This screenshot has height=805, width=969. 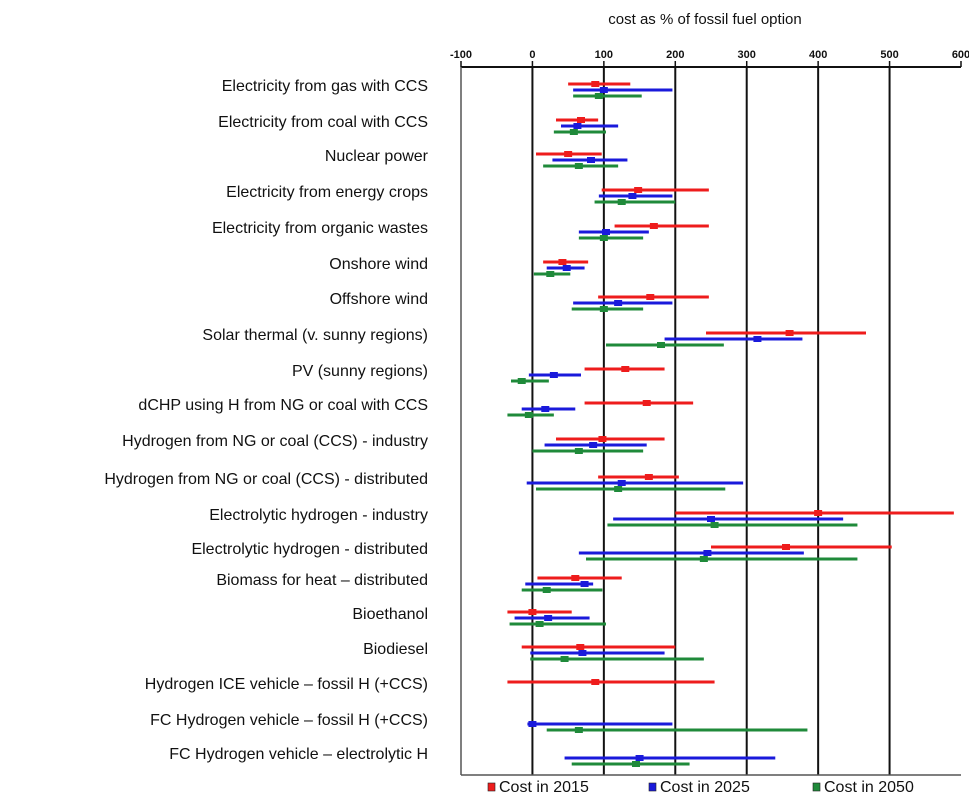 I want to click on category-label: Nuclear power, so click(x=377, y=156).